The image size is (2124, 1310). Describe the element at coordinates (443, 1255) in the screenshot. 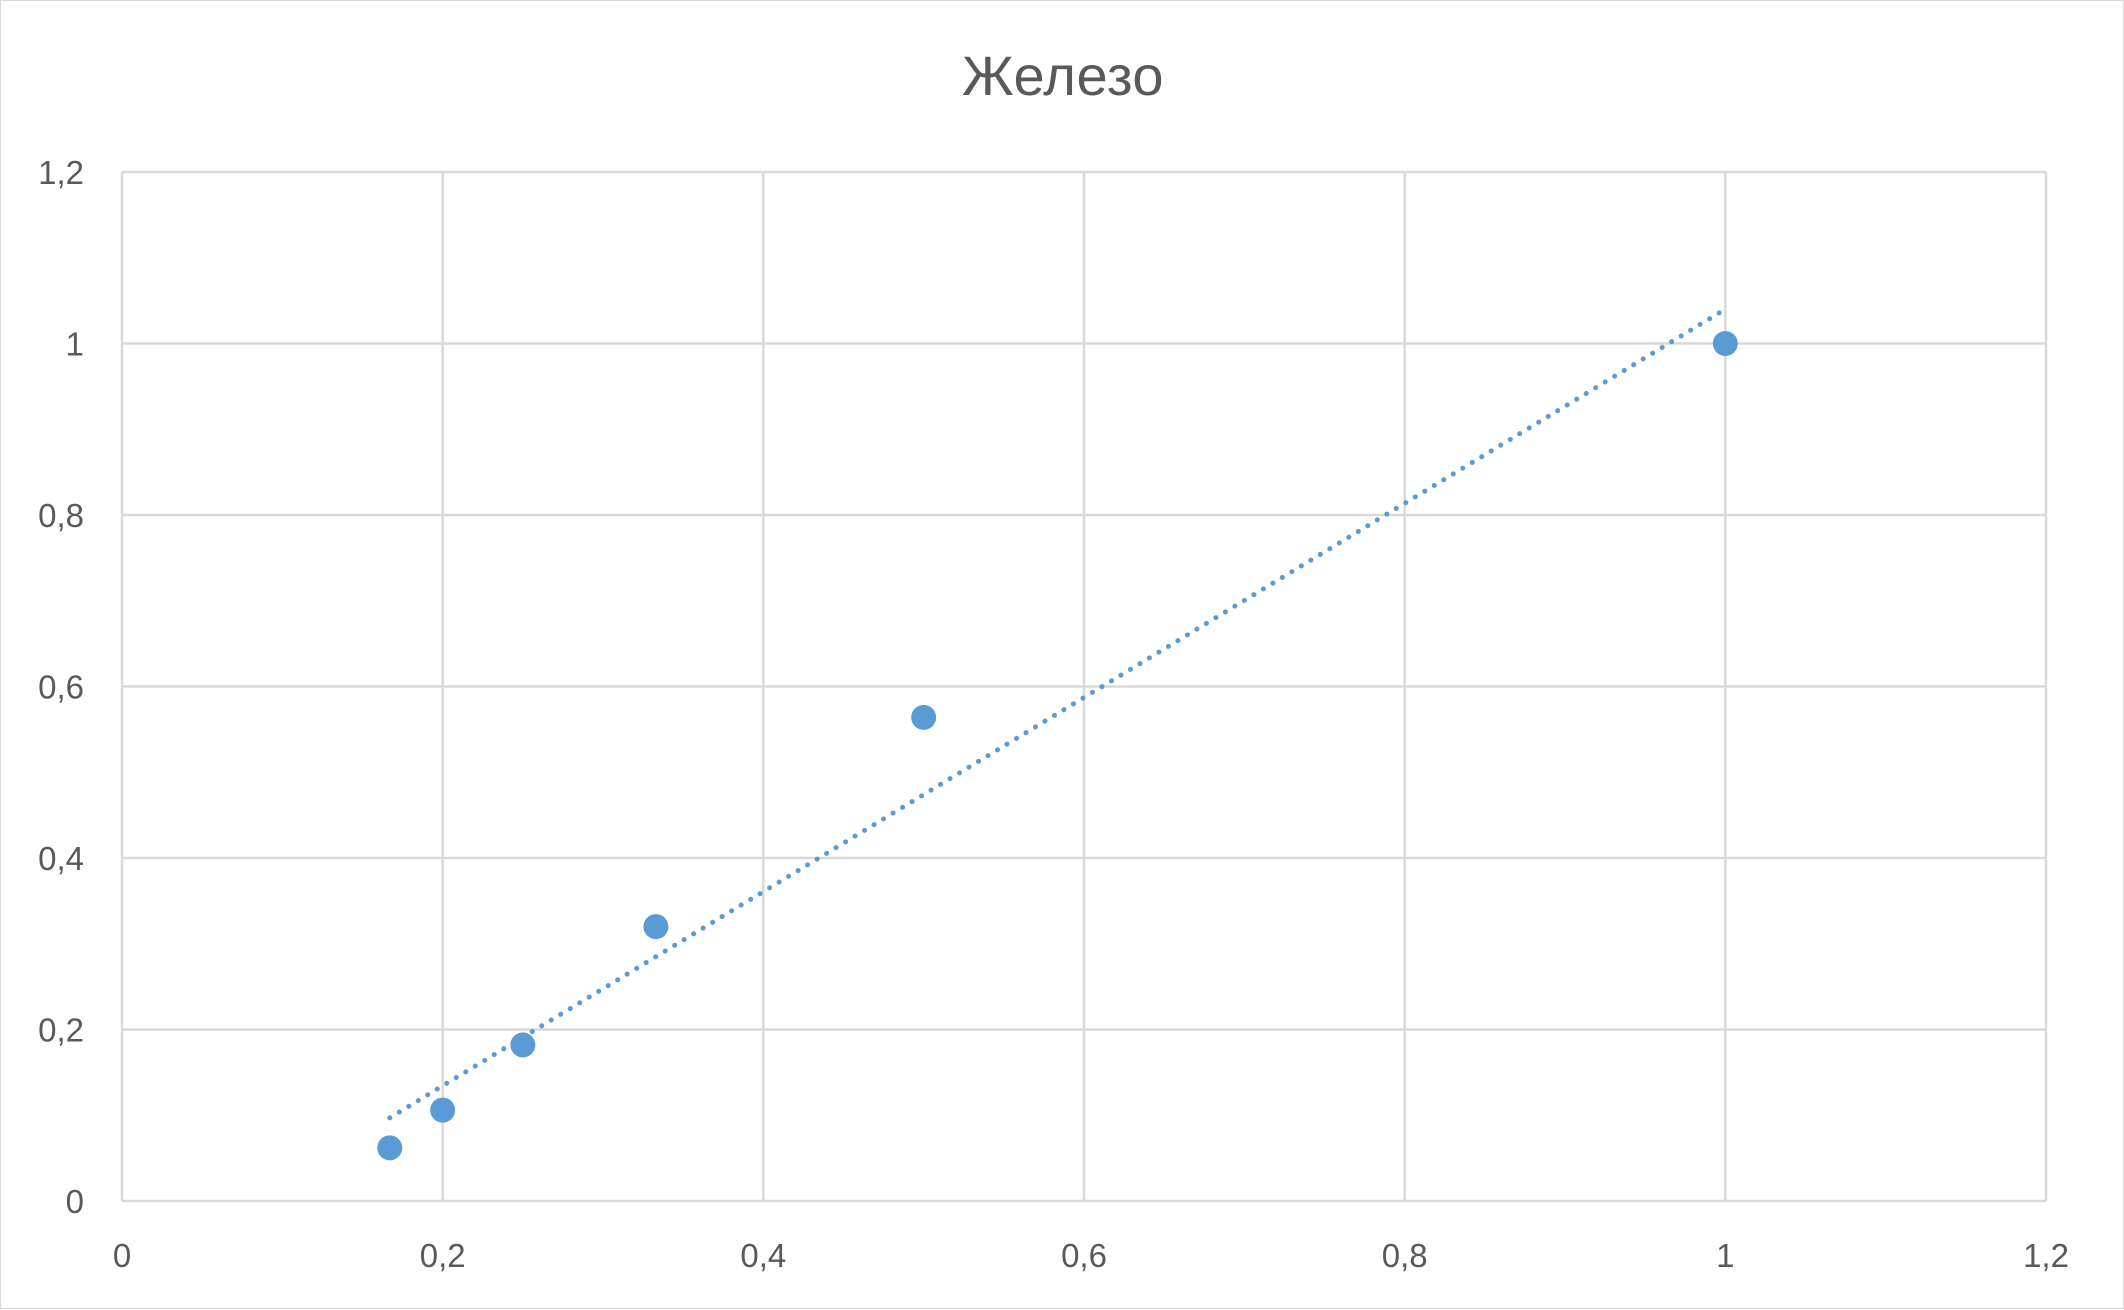

I see `x-tick-label-1: 0,2` at that location.